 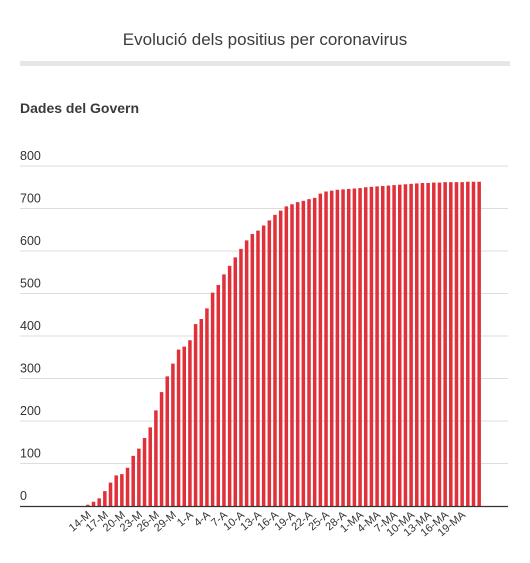 I want to click on y-tick-label: 0, so click(x=23, y=496).